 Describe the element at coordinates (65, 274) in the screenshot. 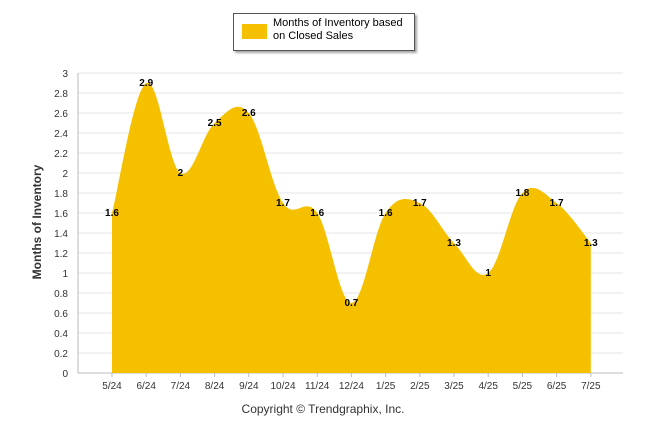

I see `y-tick-label: 1` at that location.